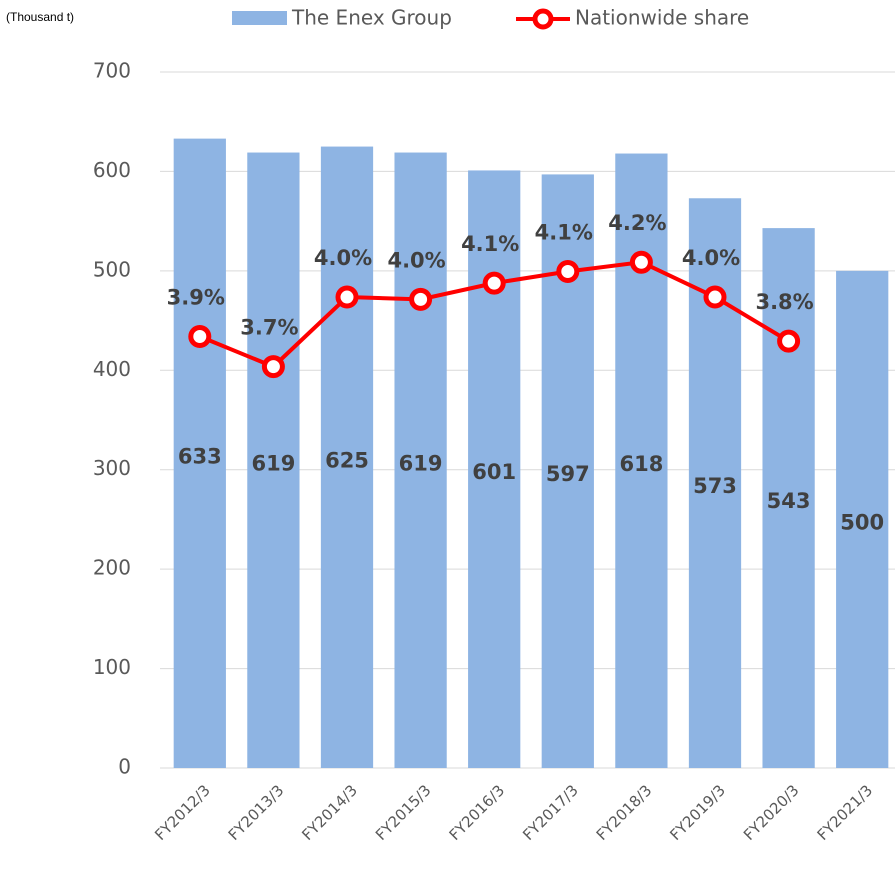 This screenshot has height=870, width=895. Describe the element at coordinates (112, 170) in the screenshot. I see `y-tick-label: 600` at that location.